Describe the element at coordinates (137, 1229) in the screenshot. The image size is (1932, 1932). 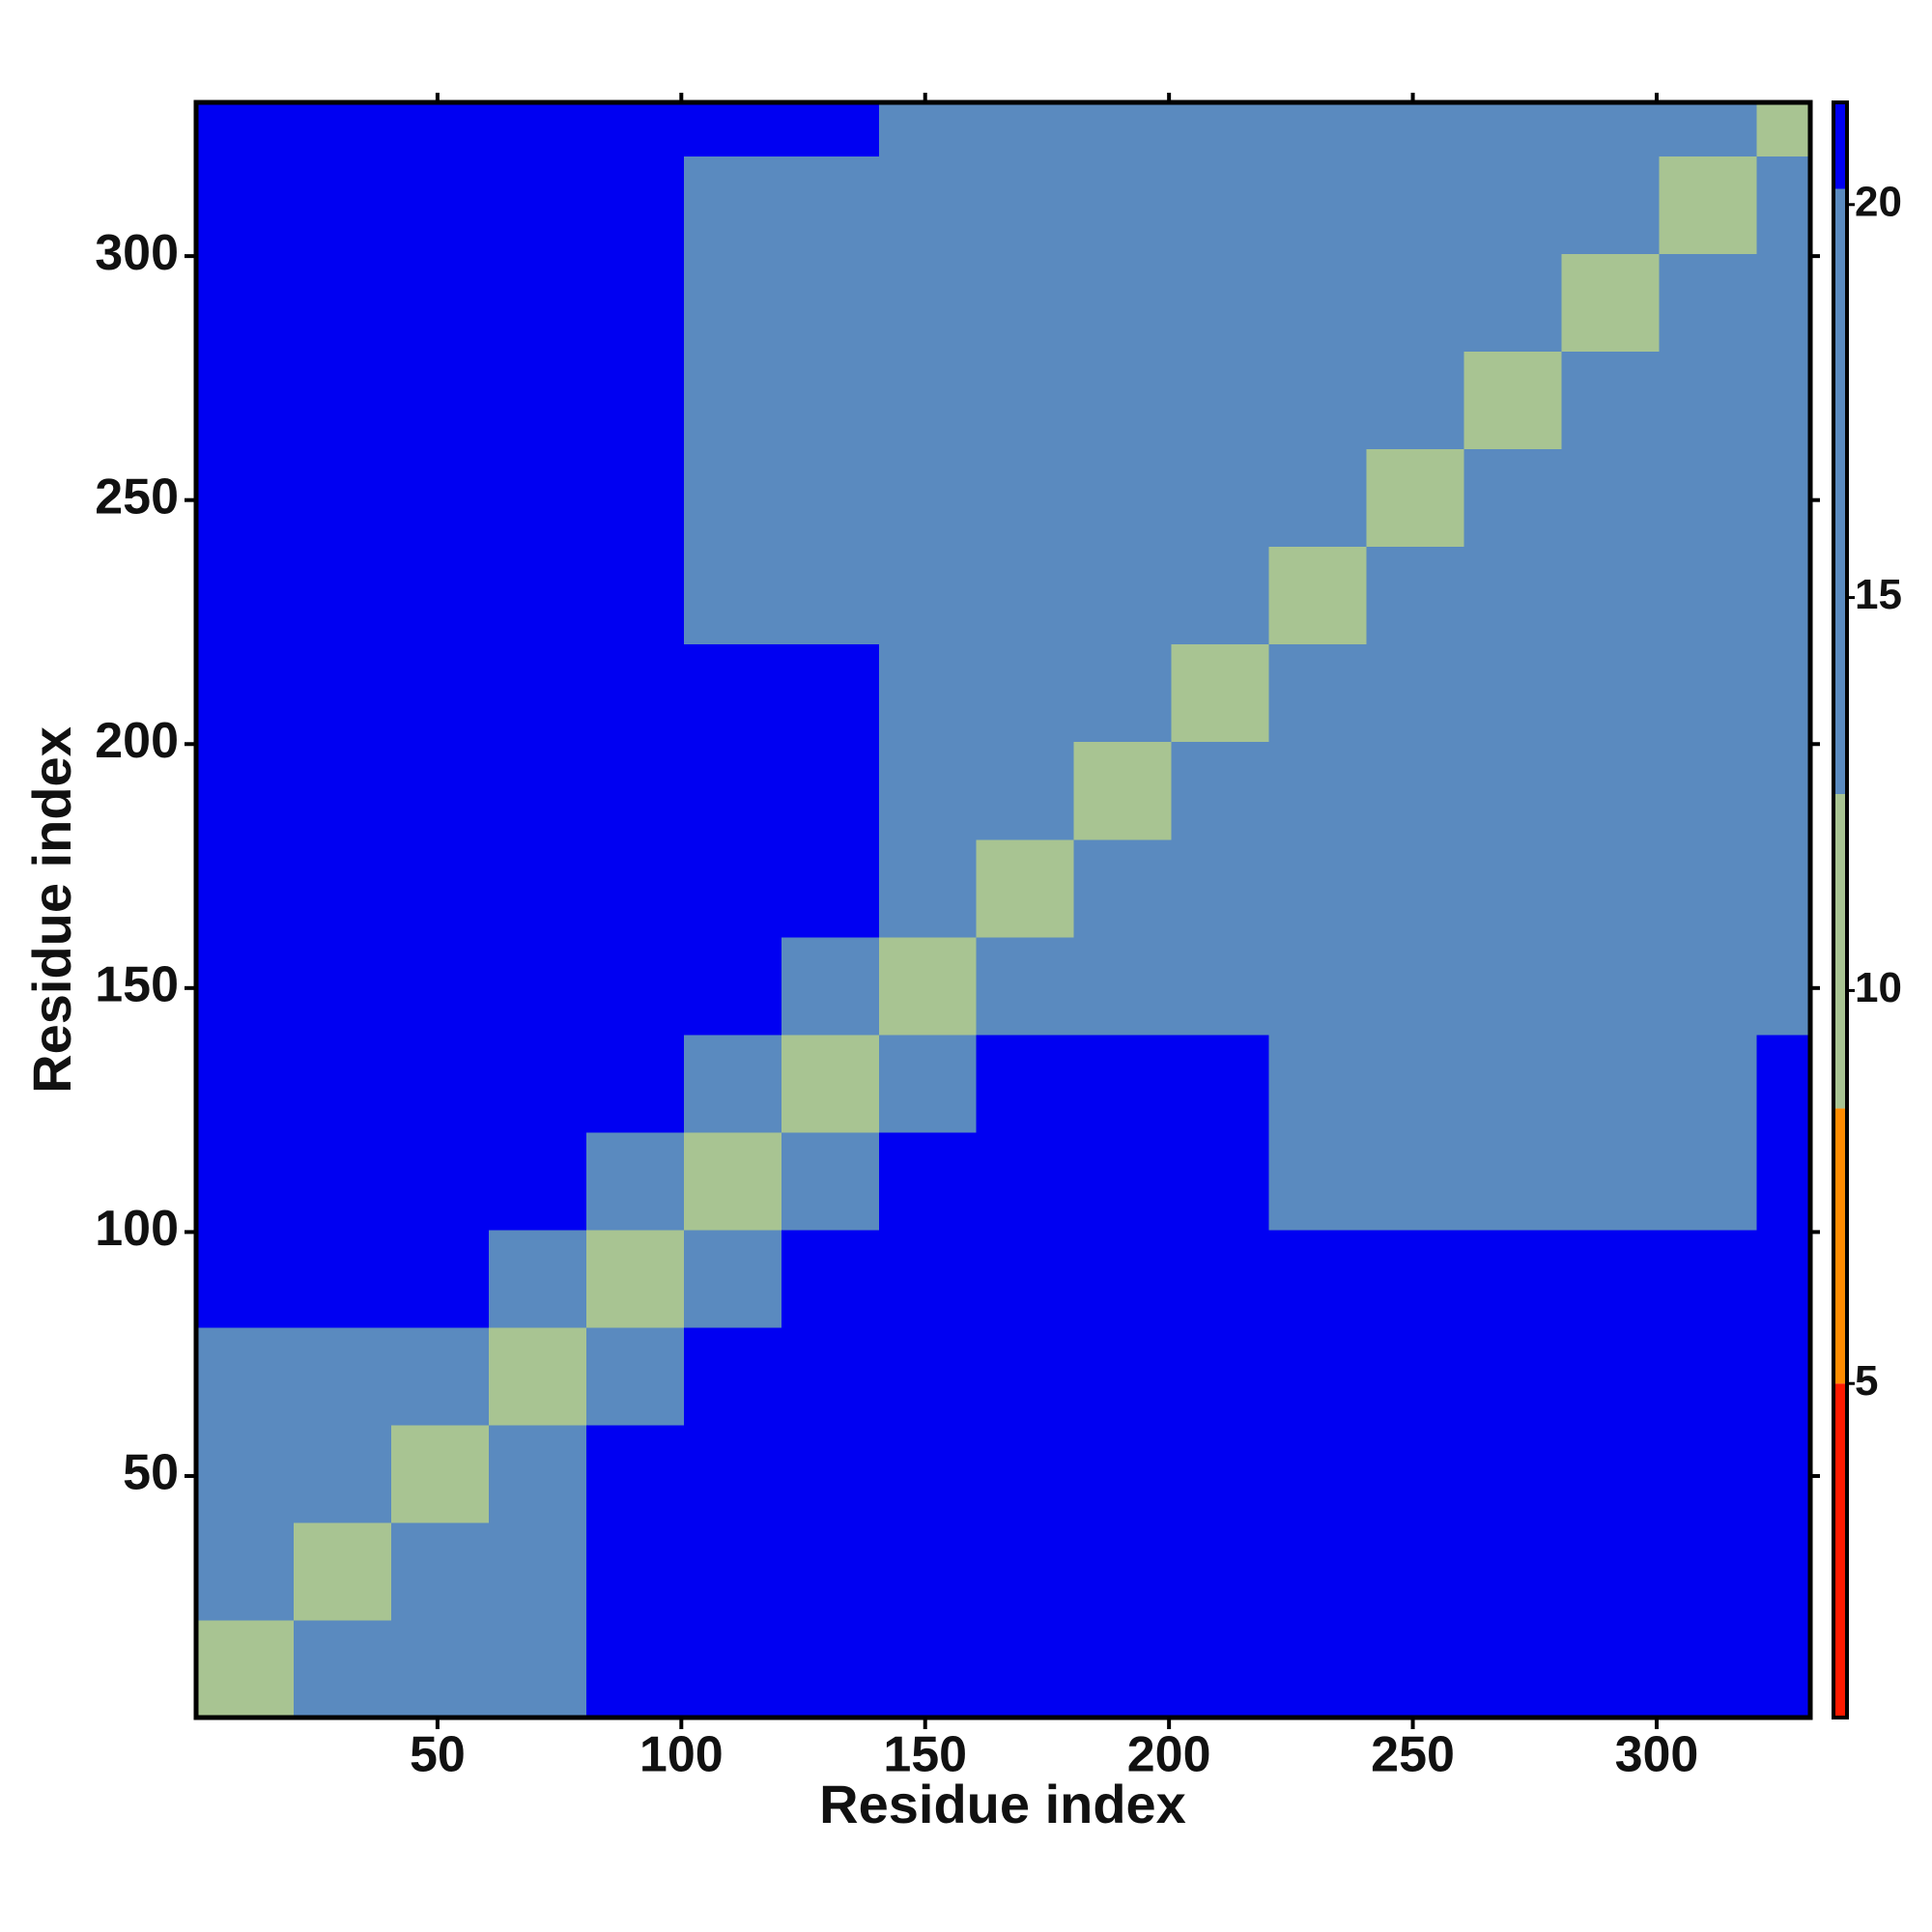
I see `y-tick-label: 100` at that location.